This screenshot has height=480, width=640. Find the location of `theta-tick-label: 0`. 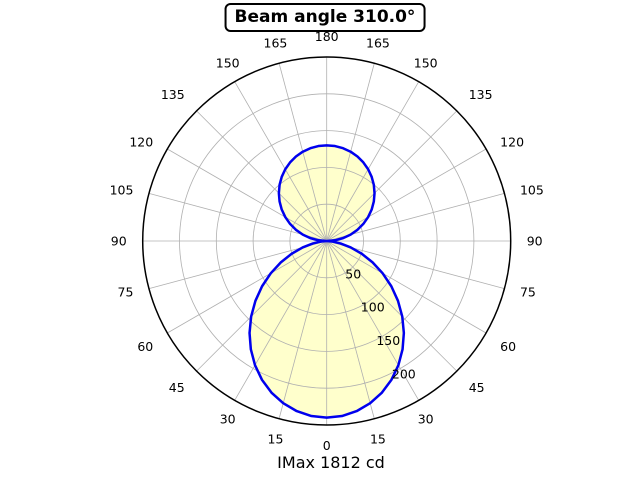

theta-tick-label: 0 is located at coordinates (327, 445).